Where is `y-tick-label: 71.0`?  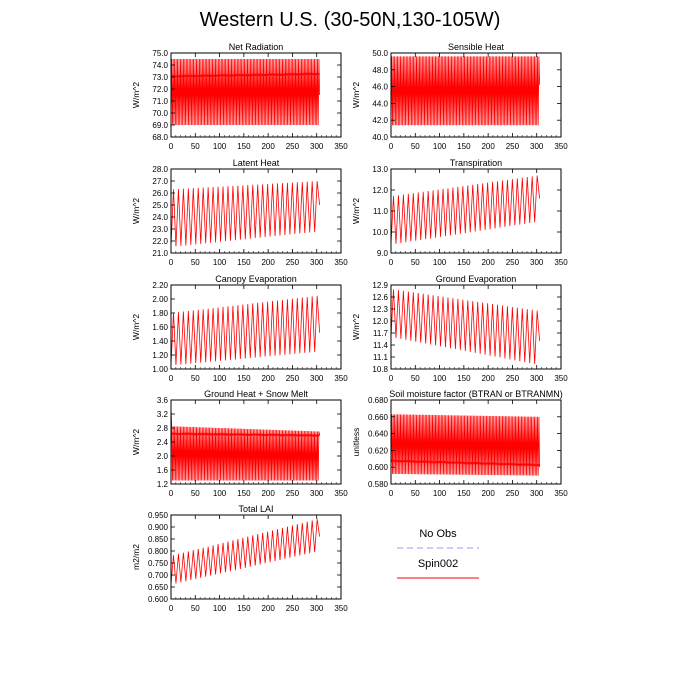 y-tick-label: 71.0 is located at coordinates (160, 101).